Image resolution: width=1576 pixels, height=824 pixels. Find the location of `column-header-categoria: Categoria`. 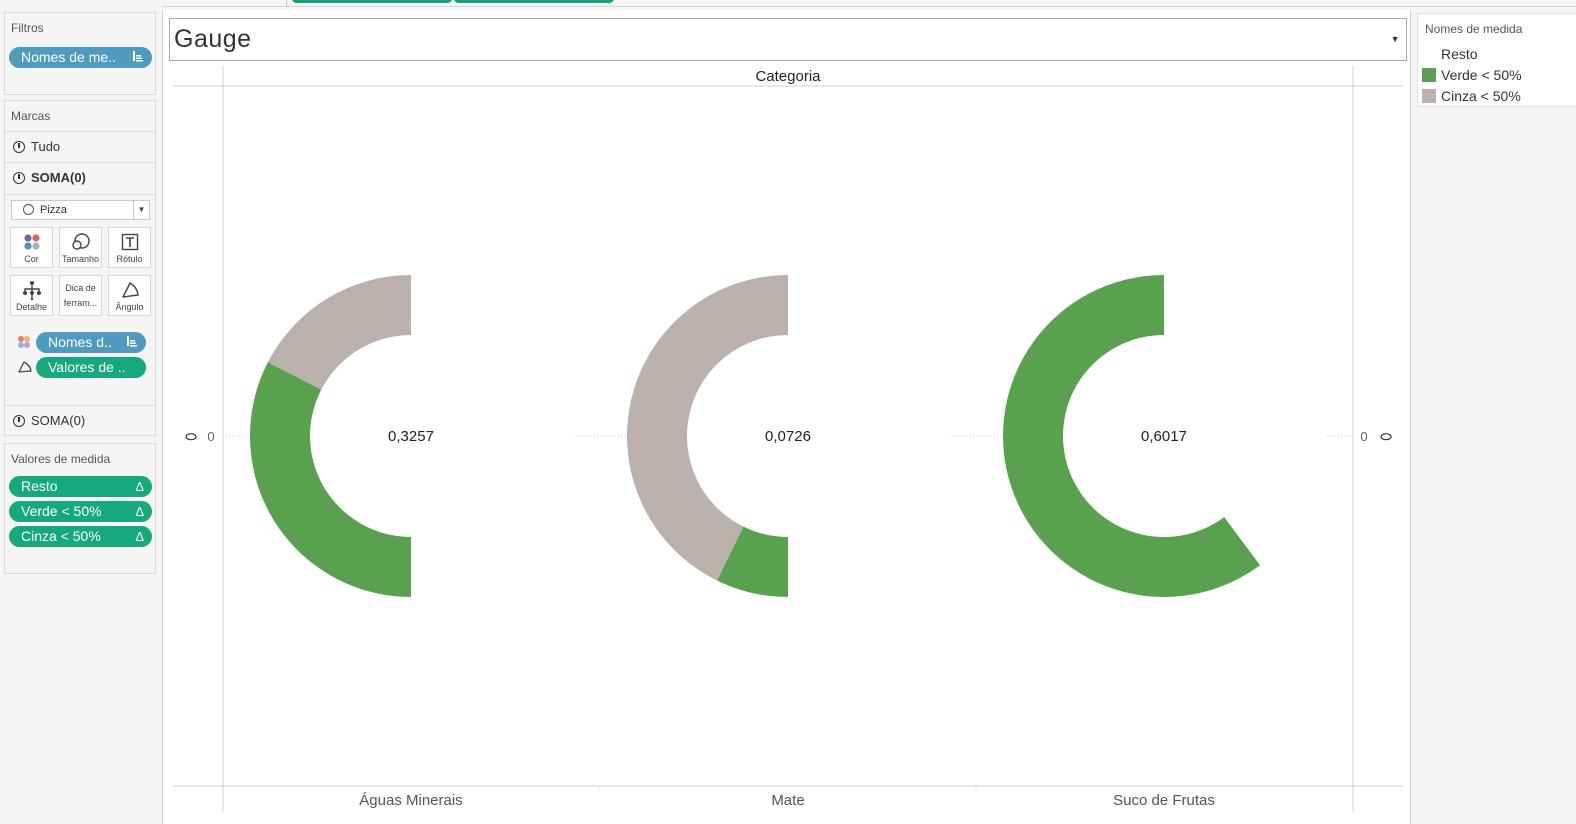

column-header-categoria: Categoria is located at coordinates (788, 76).